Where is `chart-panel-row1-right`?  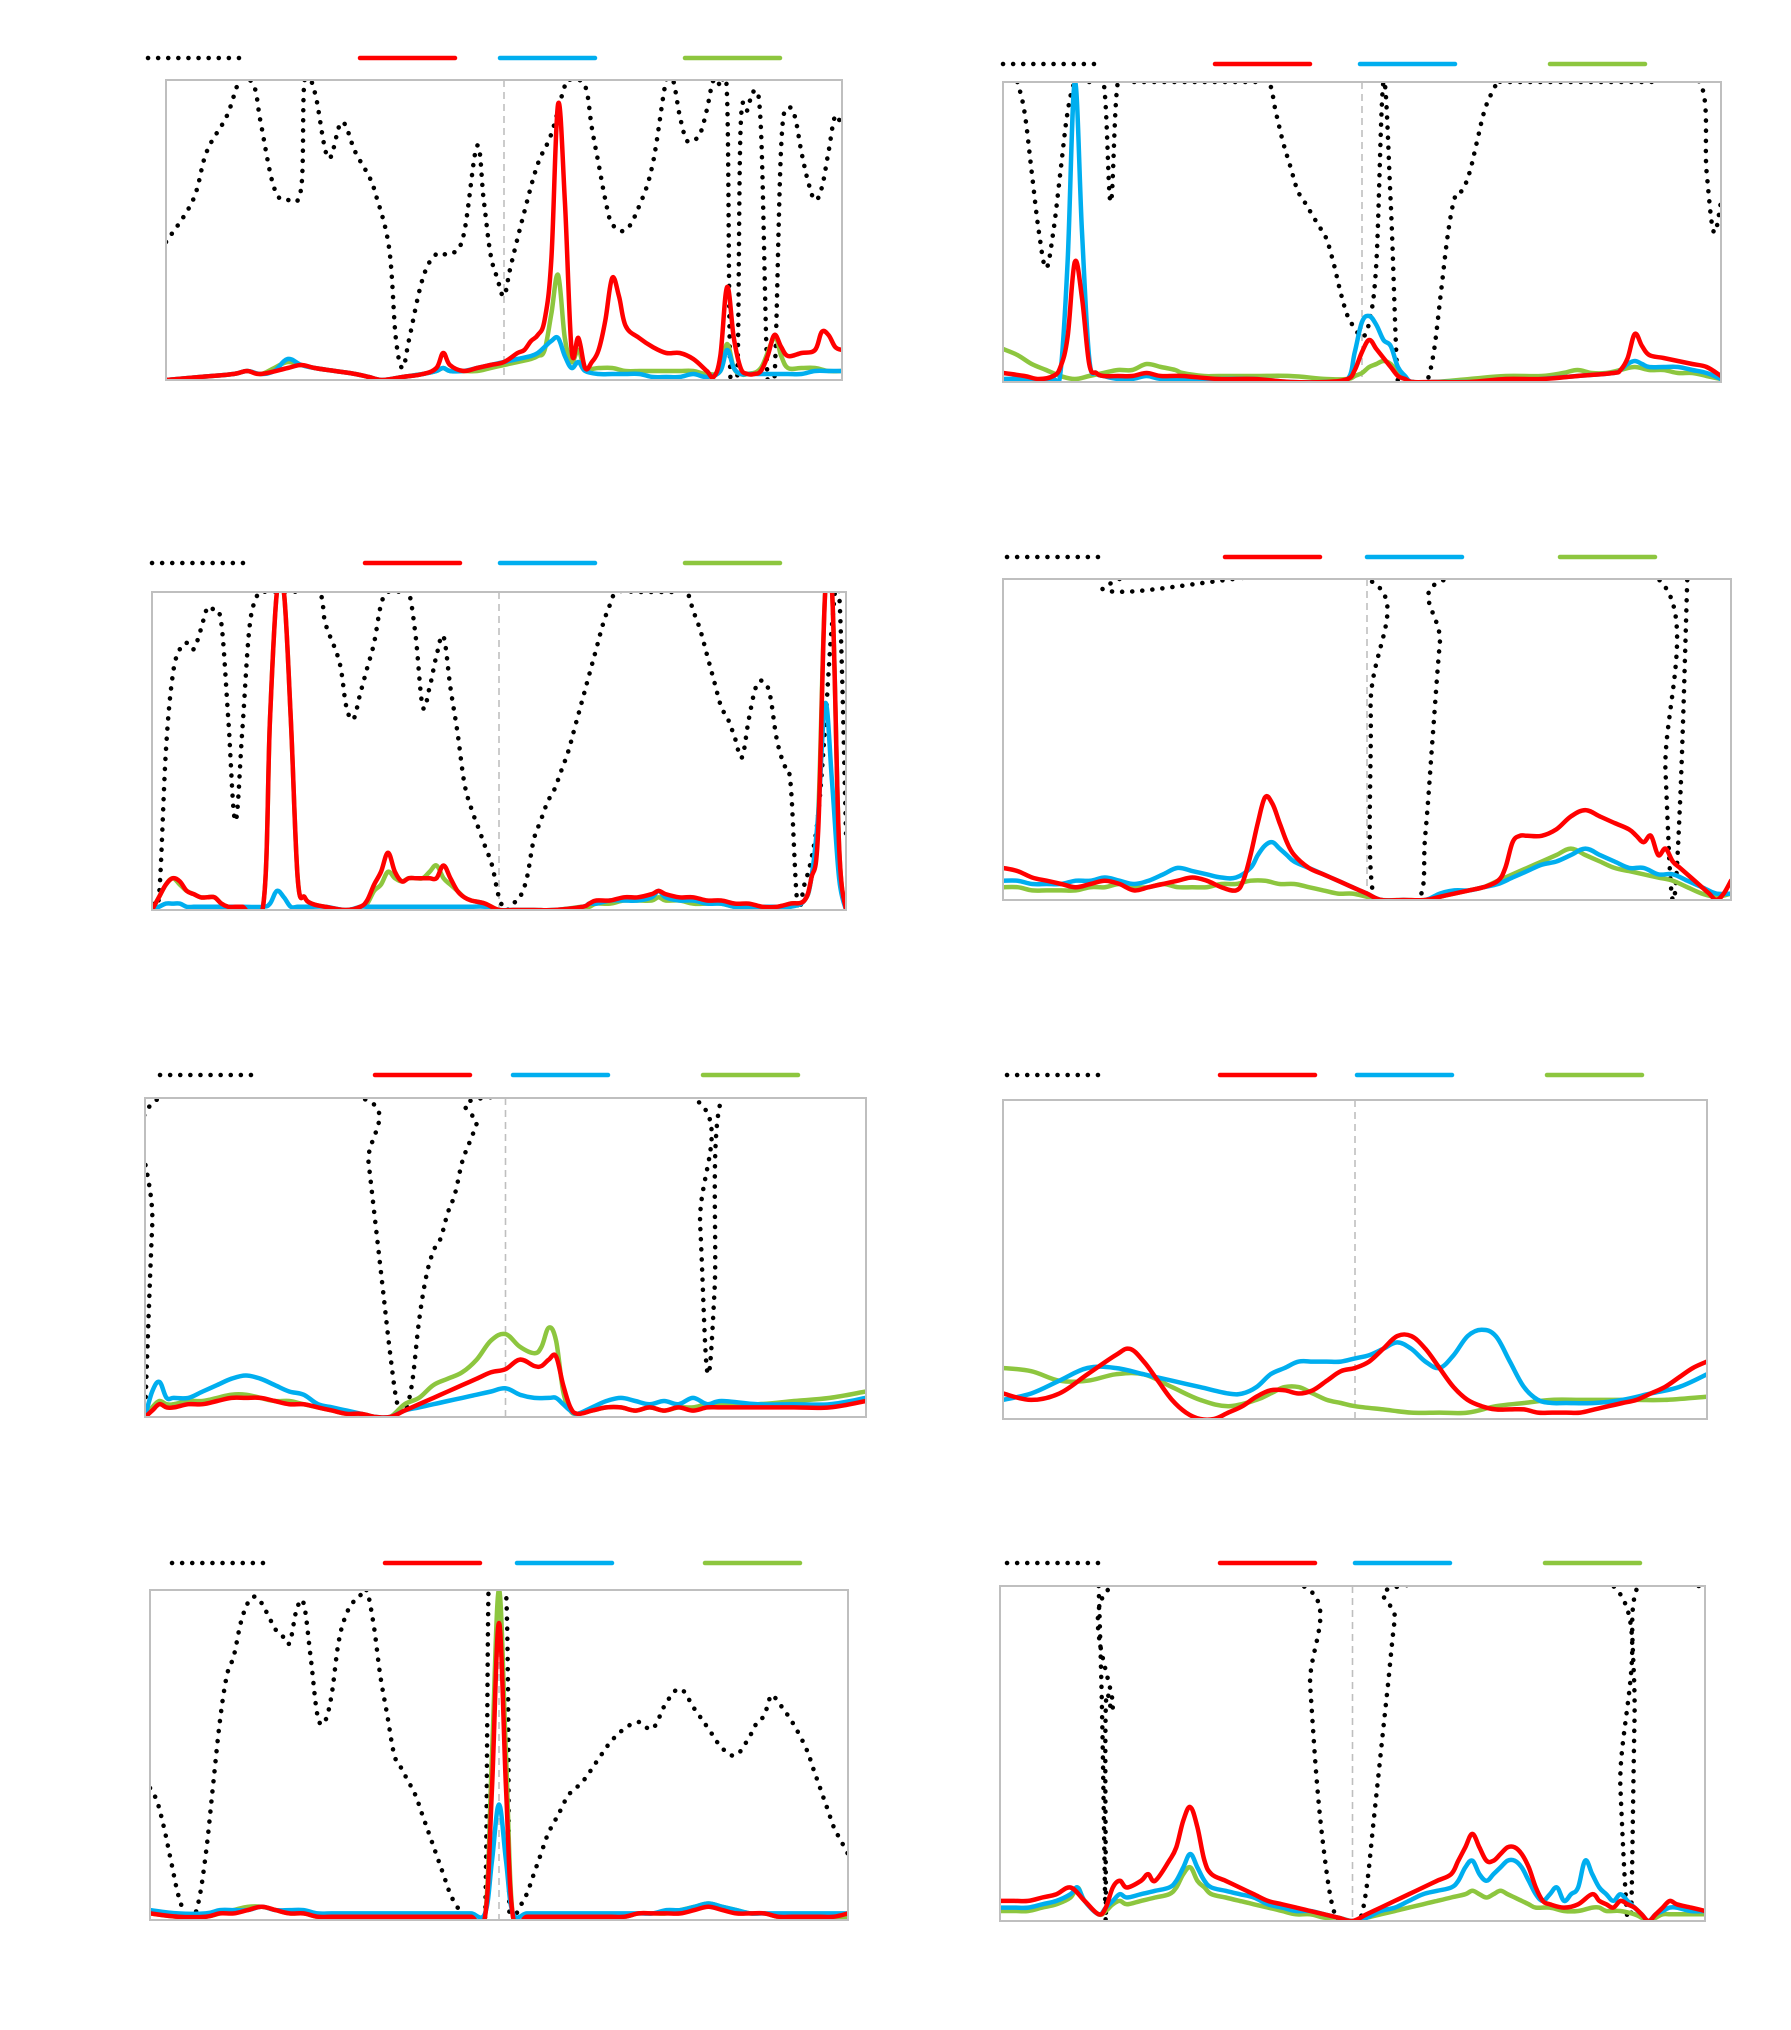 chart-panel-row1-right is located at coordinates (1361, 222).